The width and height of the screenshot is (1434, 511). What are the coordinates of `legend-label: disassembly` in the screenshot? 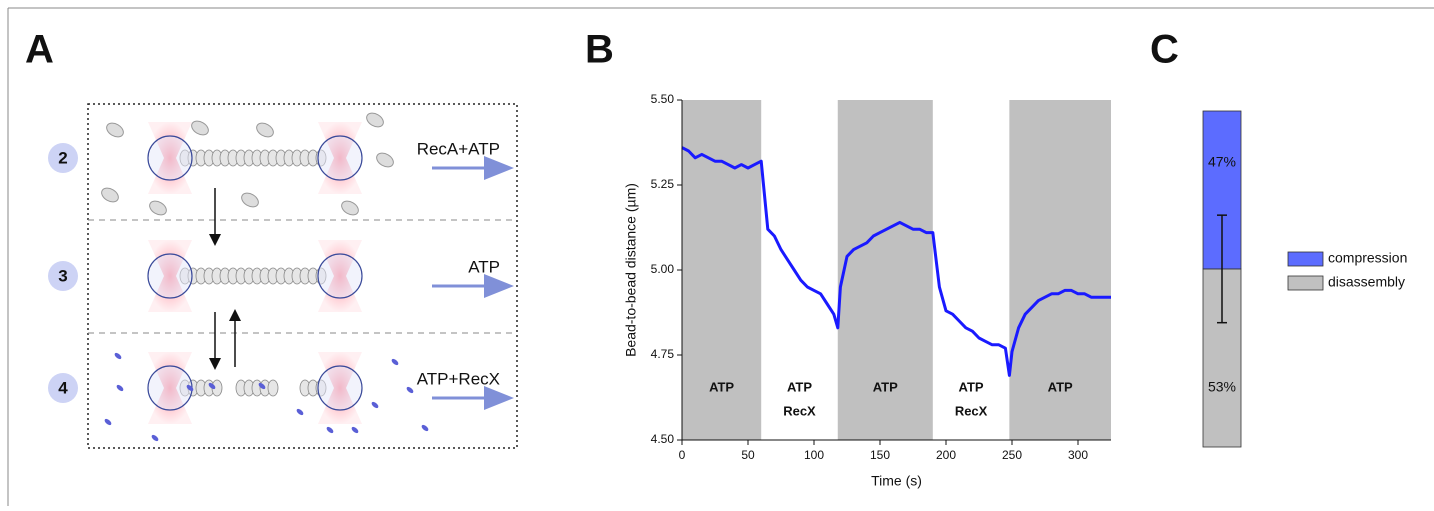 It's located at (1366, 282).